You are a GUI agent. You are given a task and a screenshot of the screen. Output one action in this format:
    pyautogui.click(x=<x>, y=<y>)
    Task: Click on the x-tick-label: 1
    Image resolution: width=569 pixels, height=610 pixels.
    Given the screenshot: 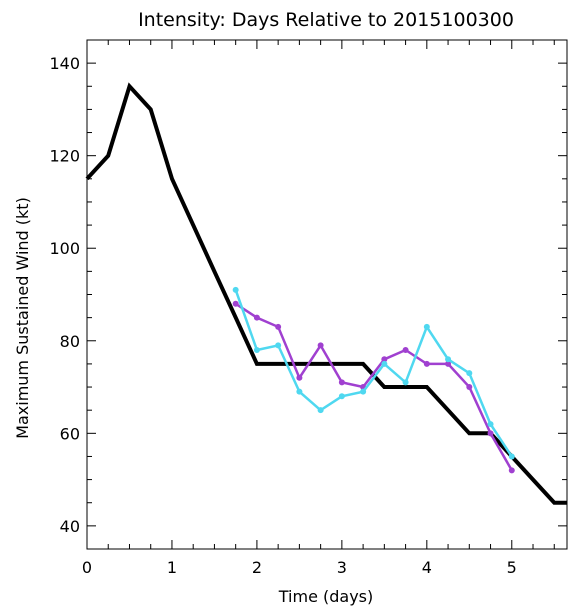 What is the action you would take?
    pyautogui.click(x=172, y=567)
    